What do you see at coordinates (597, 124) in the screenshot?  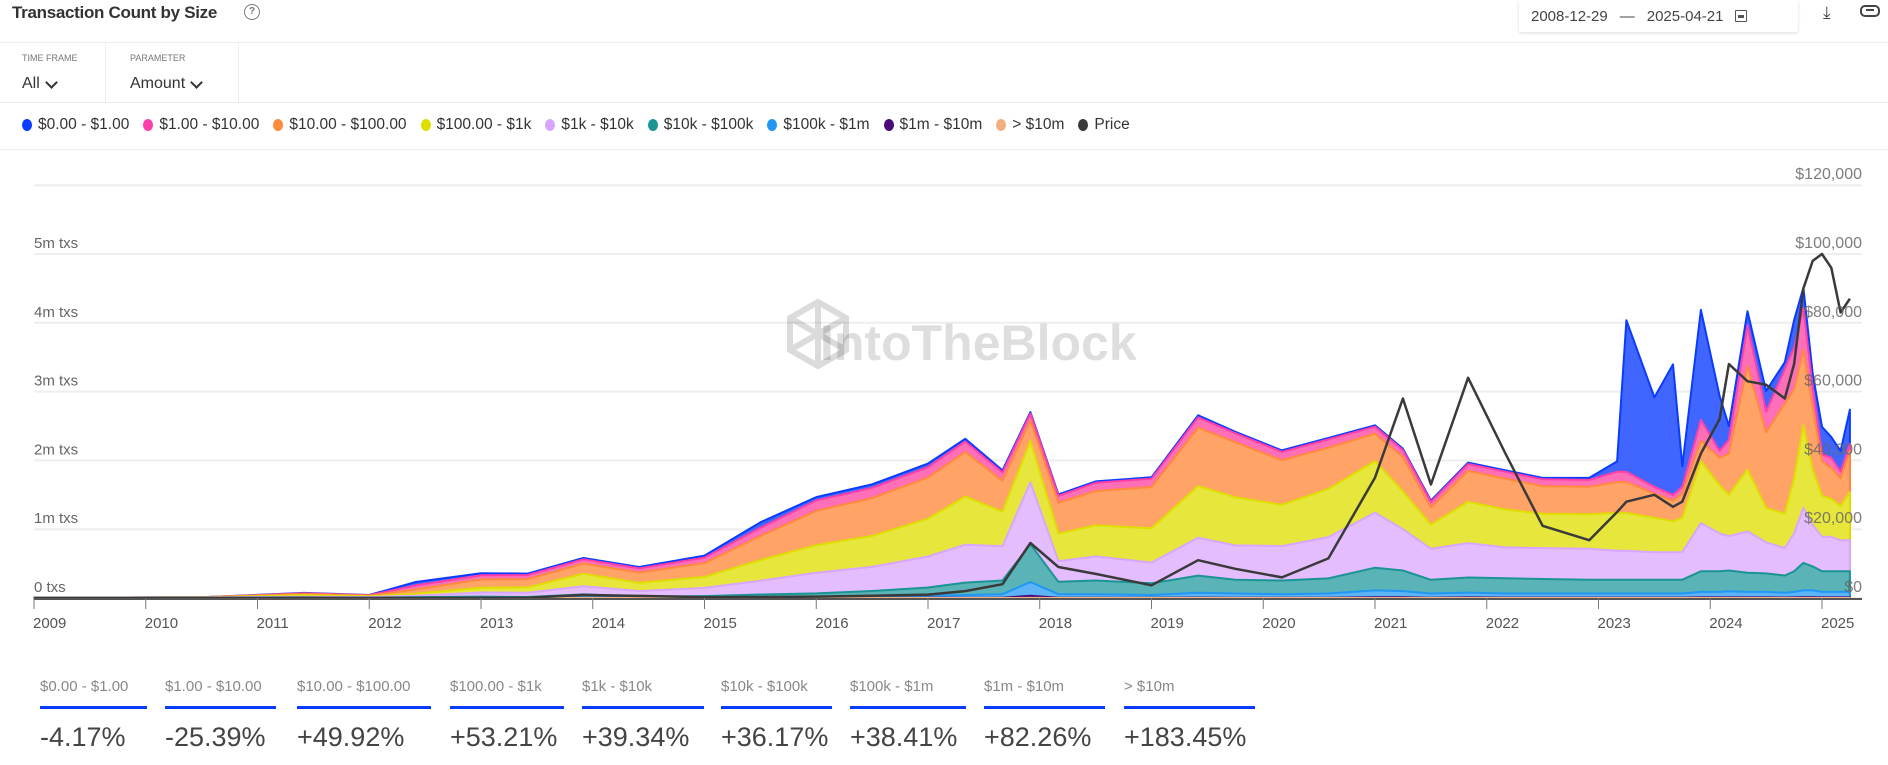 I see `legend-label: $1k - $10k` at bounding box center [597, 124].